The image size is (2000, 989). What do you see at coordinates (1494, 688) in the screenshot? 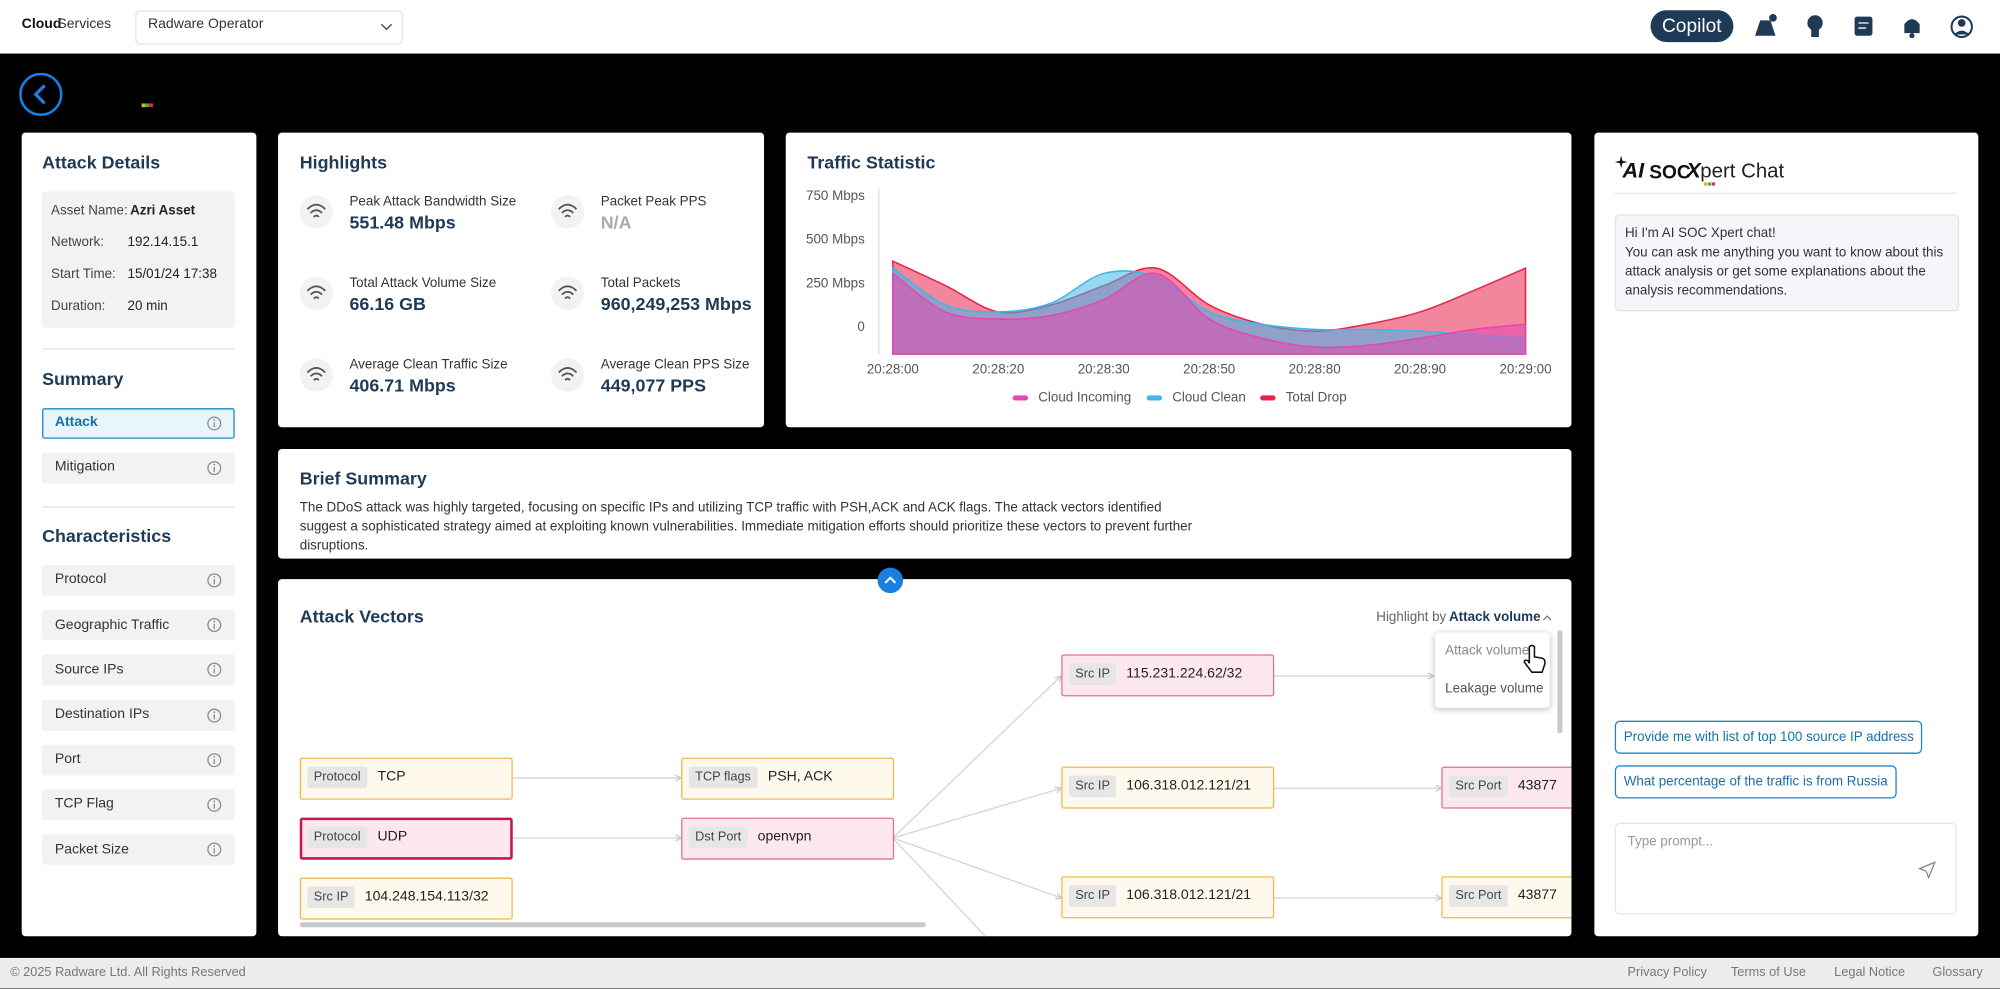
I see `dropdown-option: Leakage volume` at bounding box center [1494, 688].